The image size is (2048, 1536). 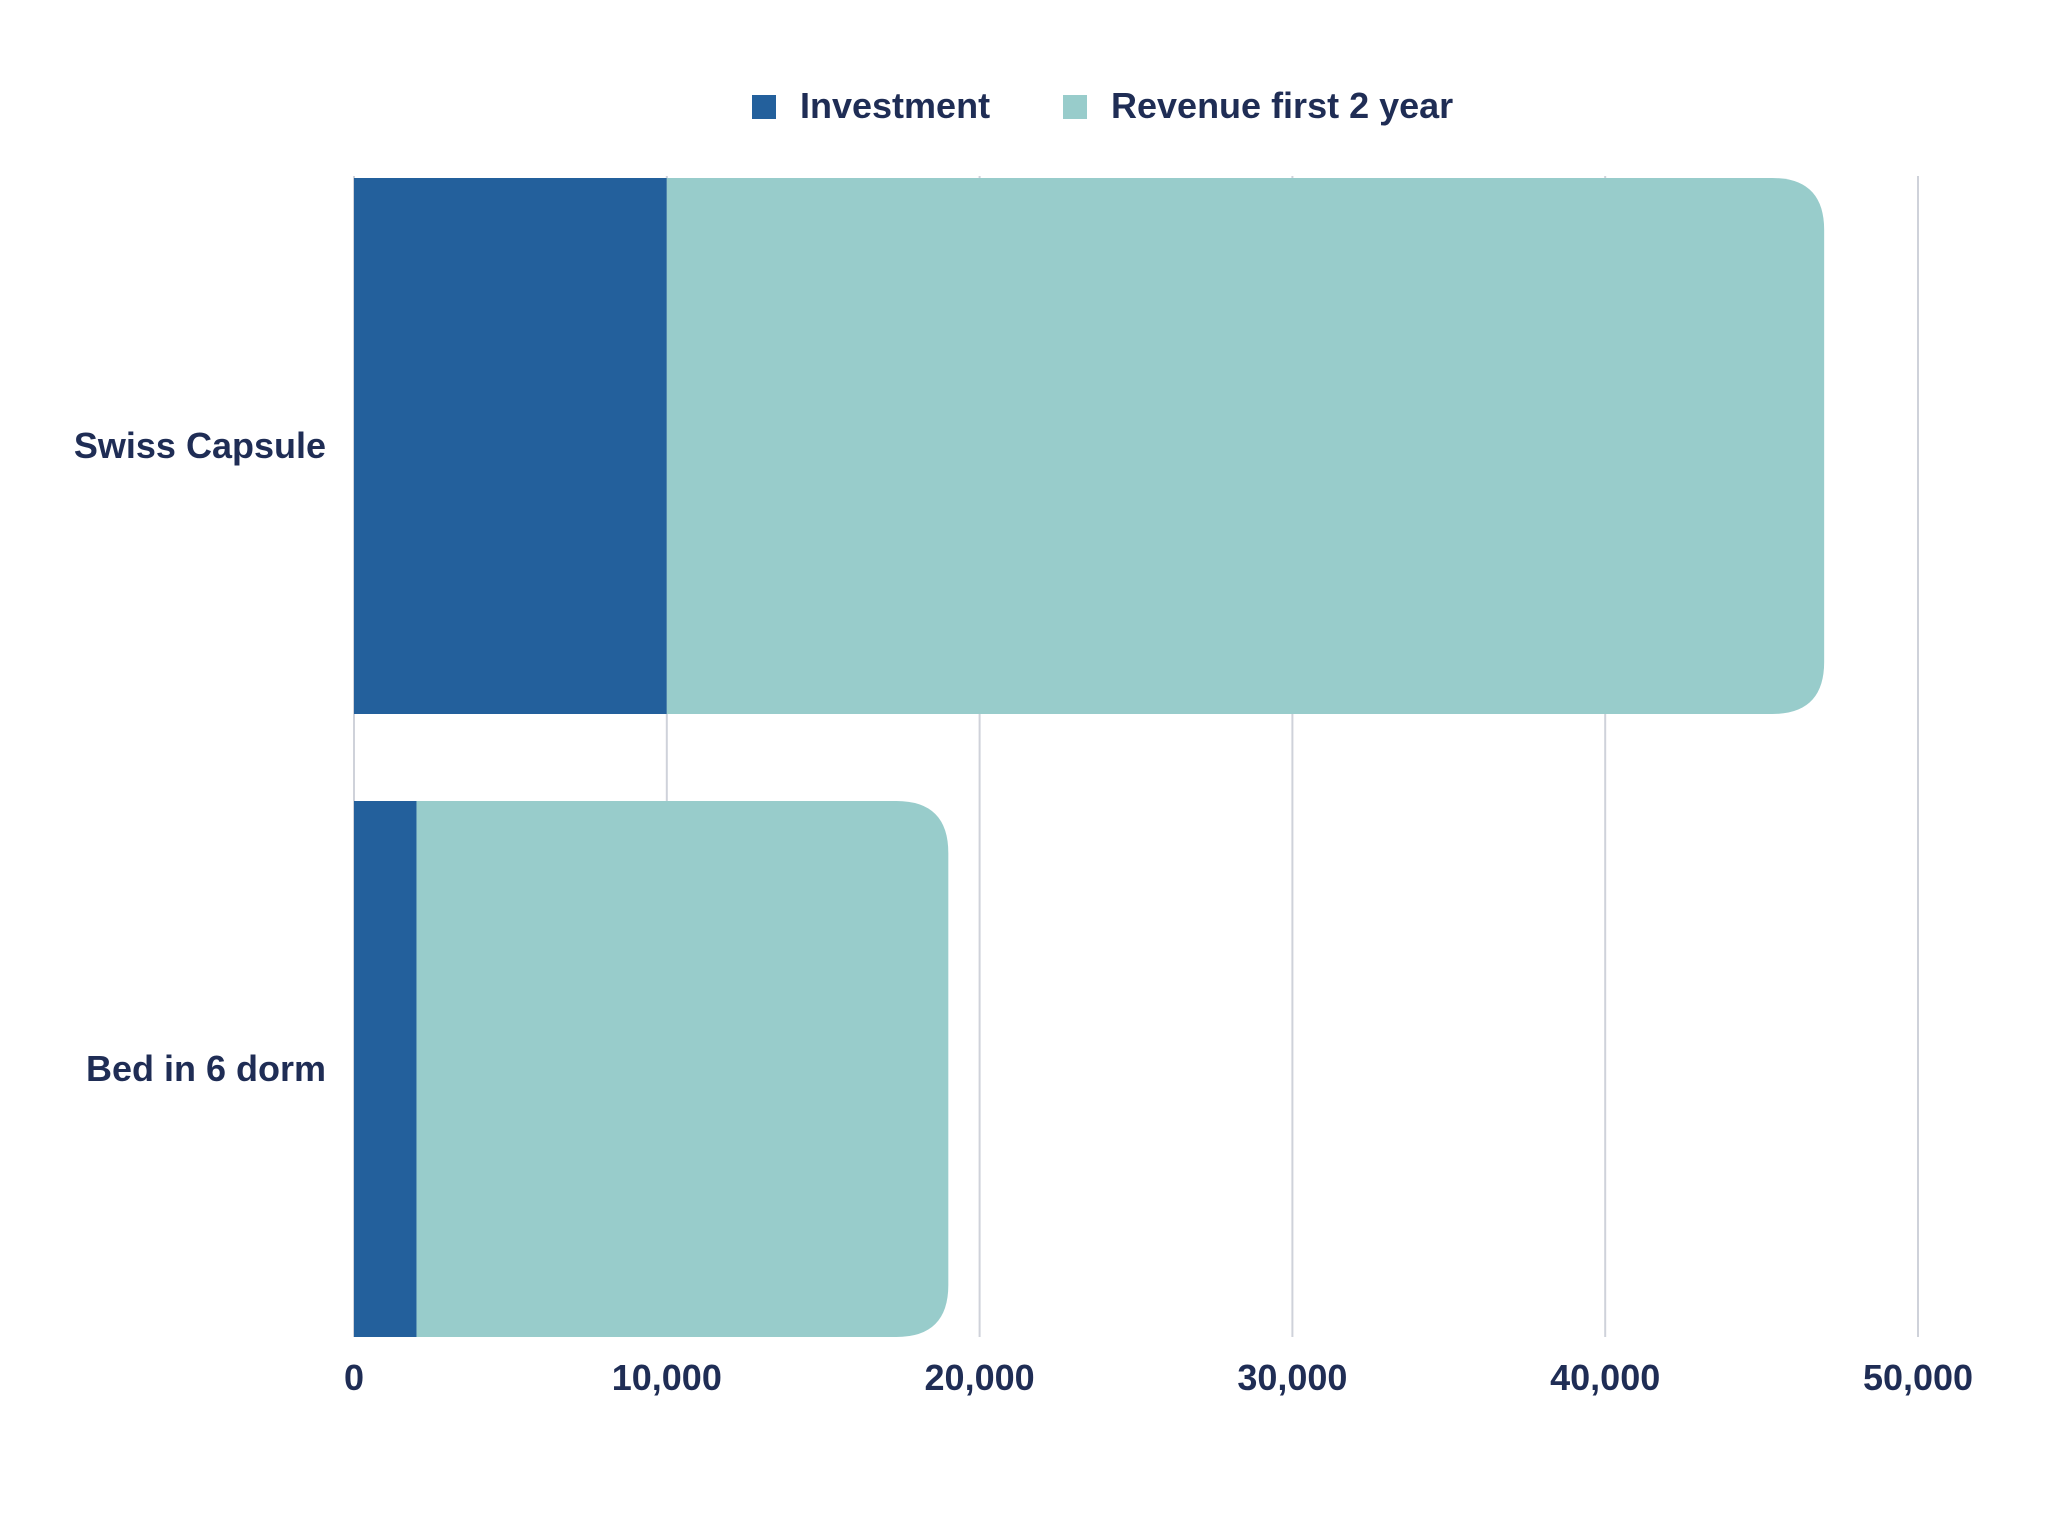 What do you see at coordinates (980, 1377) in the screenshot?
I see `x-tick-label-2: 20,000` at bounding box center [980, 1377].